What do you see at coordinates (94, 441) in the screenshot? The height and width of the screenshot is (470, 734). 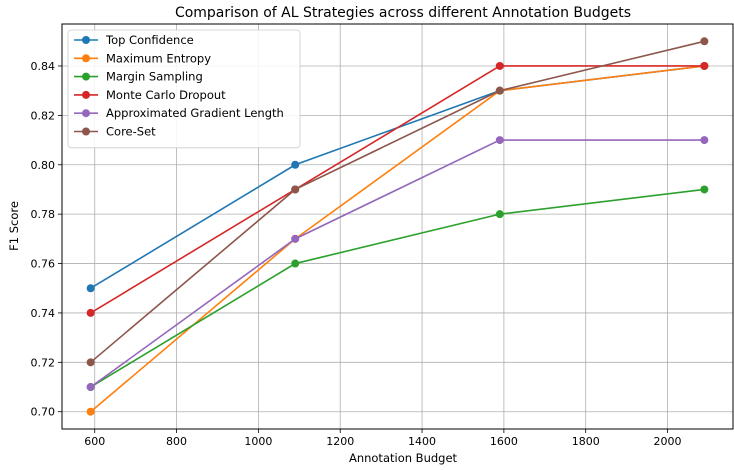 I see `x-tick-label: 600` at bounding box center [94, 441].